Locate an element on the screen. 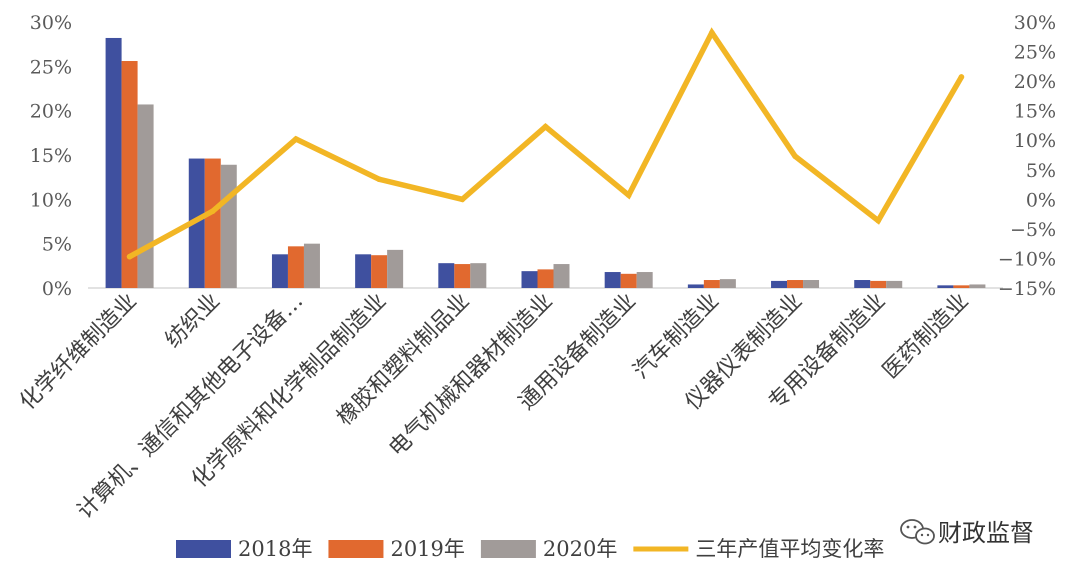 Image resolution: width=1080 pixels, height=580 pixels. legend-label: 2019年 is located at coordinates (427, 549).